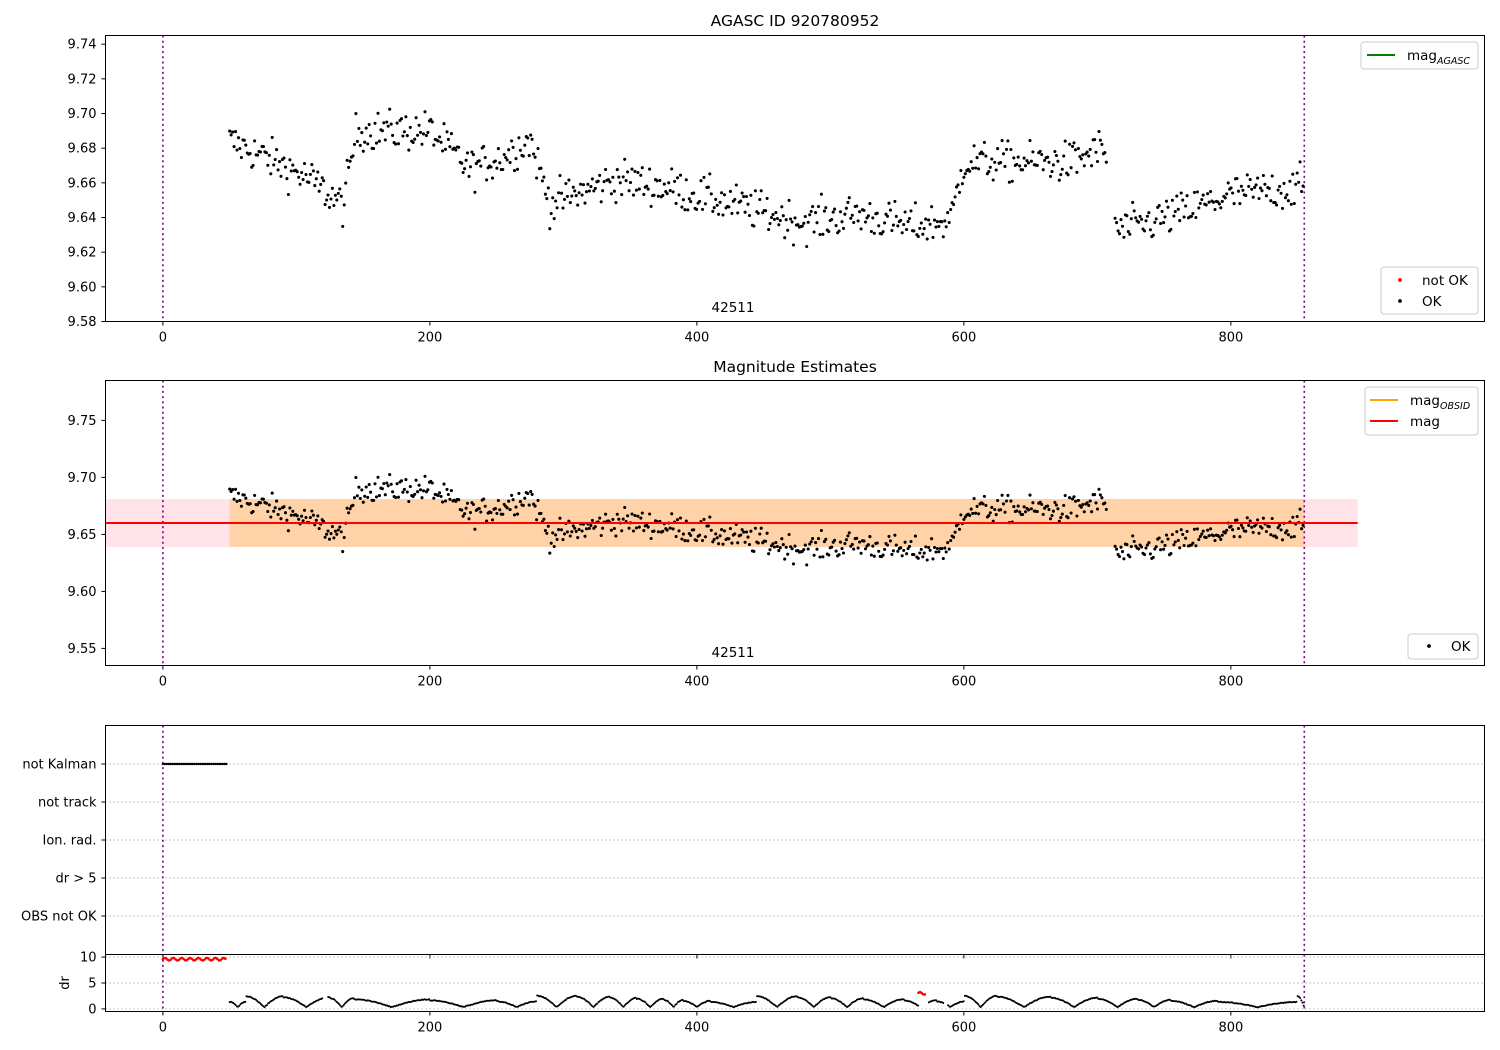 This screenshot has height=1050, width=1500. Describe the element at coordinates (1400, 280) in the screenshot. I see `legend-swatch` at that location.